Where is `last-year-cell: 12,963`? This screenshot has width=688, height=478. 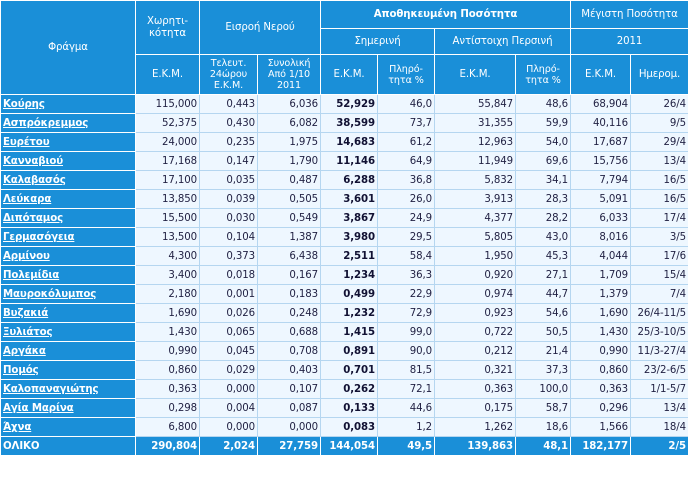 last-year-cell: 12,963 is located at coordinates (475, 142).